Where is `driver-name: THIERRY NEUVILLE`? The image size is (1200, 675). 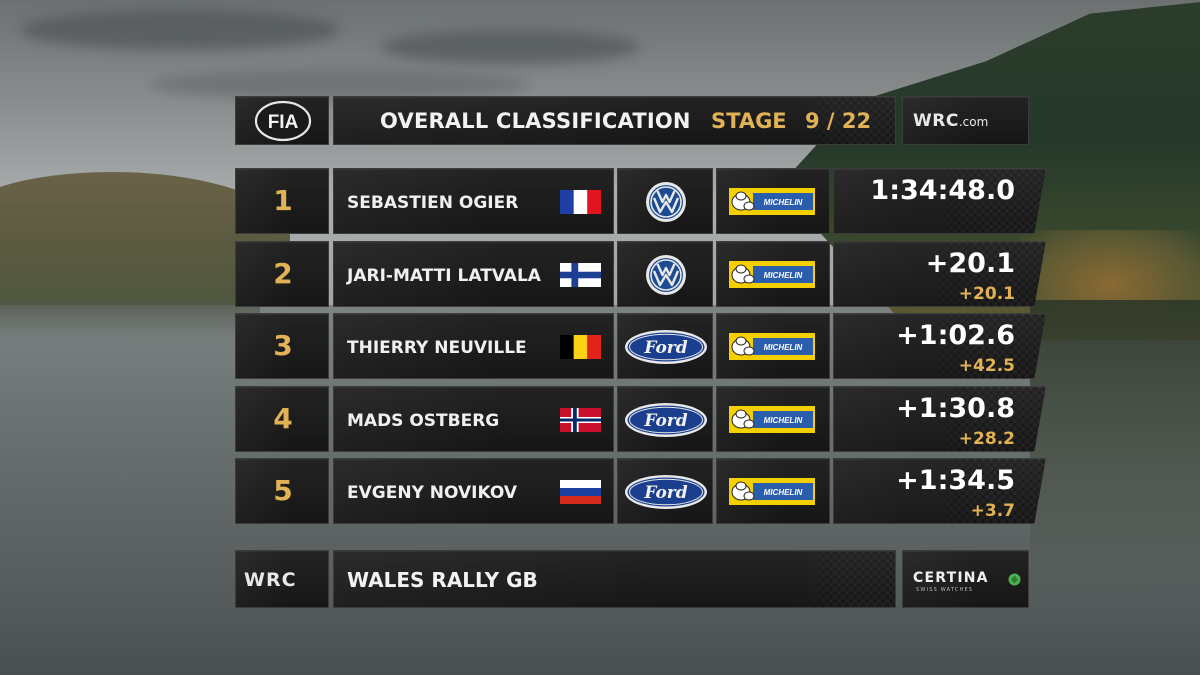
driver-name: THIERRY NEUVILLE is located at coordinates (437, 348).